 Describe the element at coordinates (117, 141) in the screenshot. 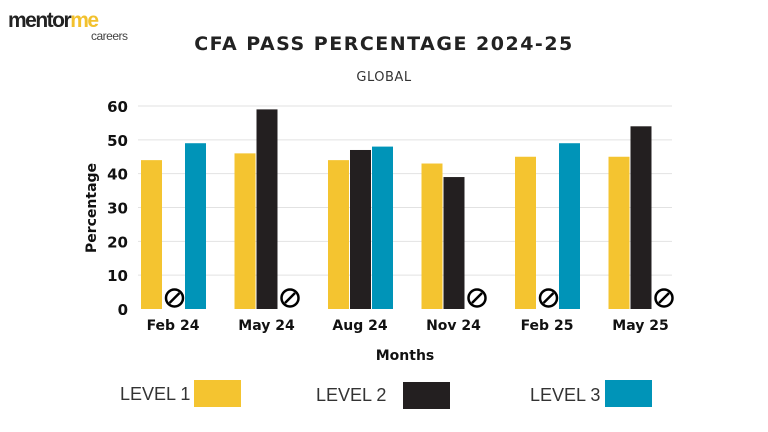

I see `y-tick-label: 50` at that location.